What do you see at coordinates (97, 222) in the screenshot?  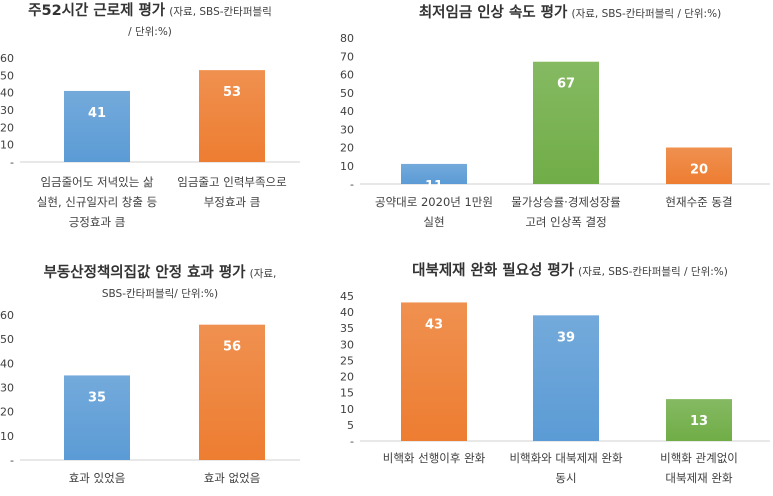 I see `x-tick-label: 긍정효과 큼` at bounding box center [97, 222].